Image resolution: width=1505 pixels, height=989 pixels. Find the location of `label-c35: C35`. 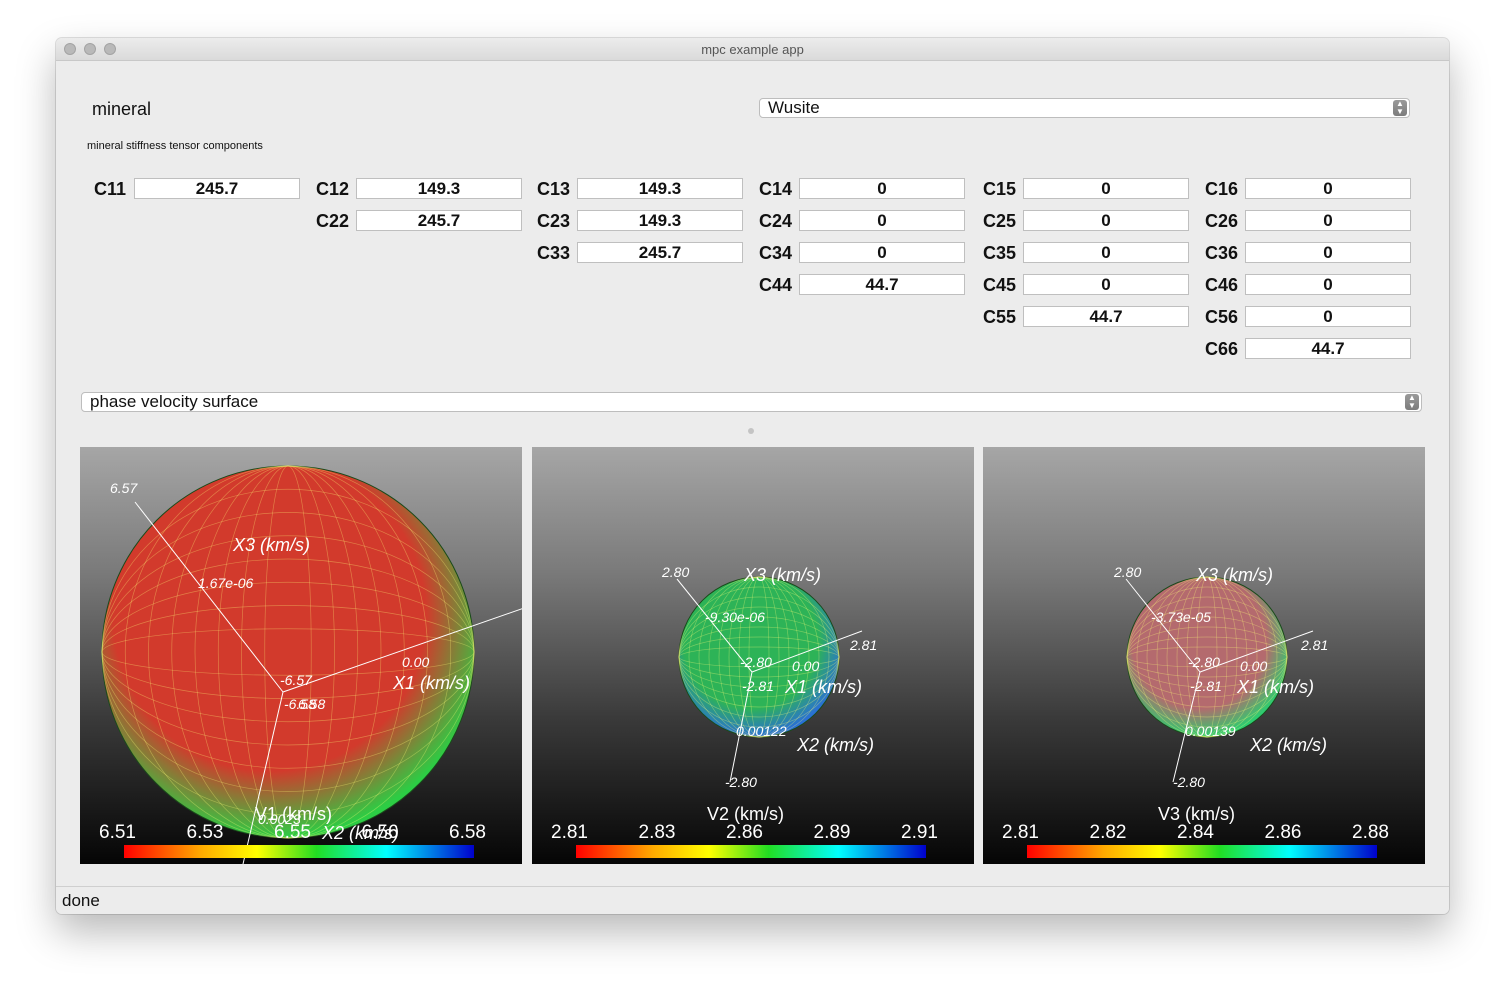

label-c35: C35 is located at coordinates (1000, 253).